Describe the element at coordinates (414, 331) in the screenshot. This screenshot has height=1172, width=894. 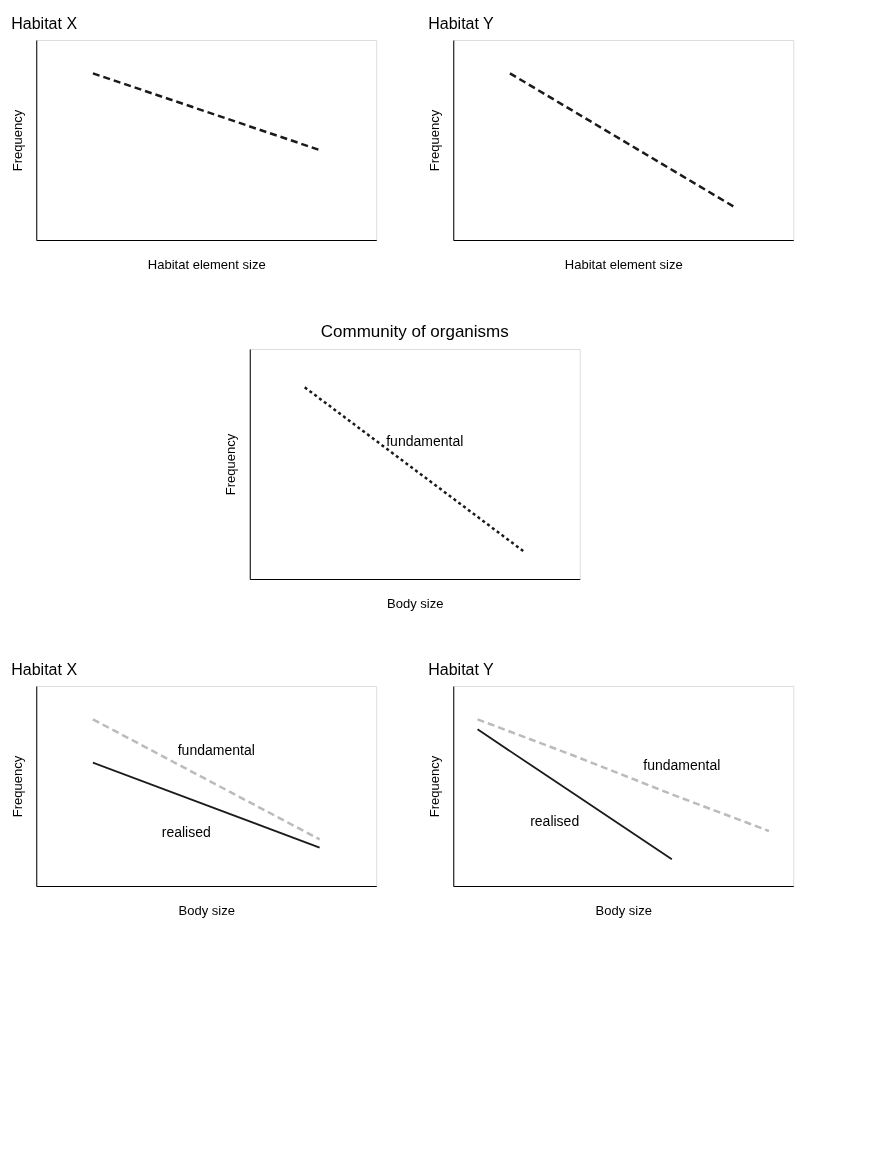
I see `chart-title: Community of organisms` at that location.